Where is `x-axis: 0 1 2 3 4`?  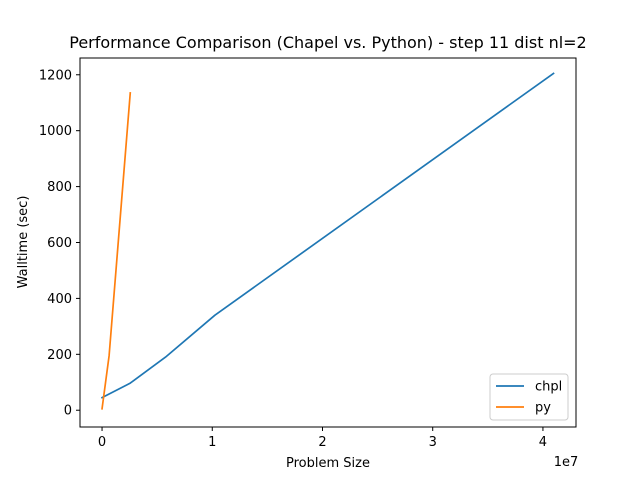 x-axis: 0 1 2 3 4 is located at coordinates (322, 438).